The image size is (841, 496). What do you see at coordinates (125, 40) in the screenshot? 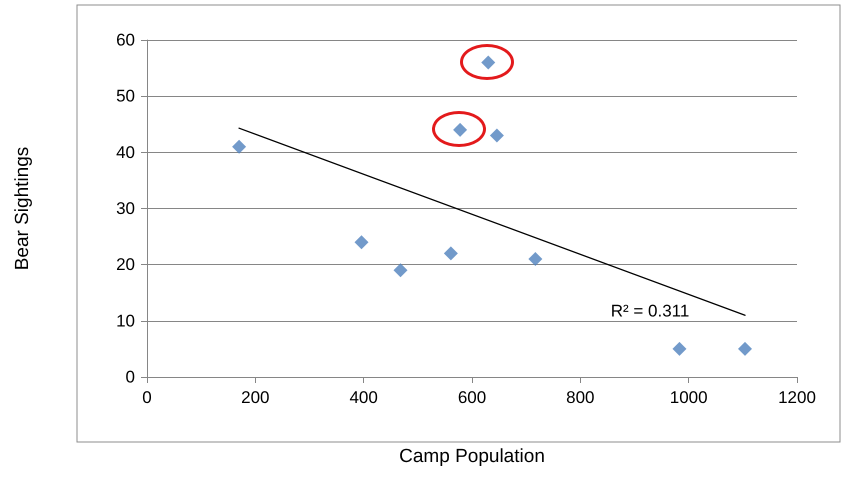
I see `y-tick-label: 60` at bounding box center [125, 40].